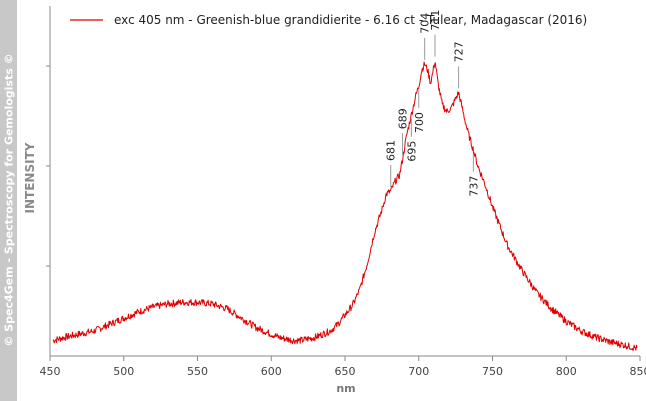  I want to click on peak-label: 727, so click(459, 51).